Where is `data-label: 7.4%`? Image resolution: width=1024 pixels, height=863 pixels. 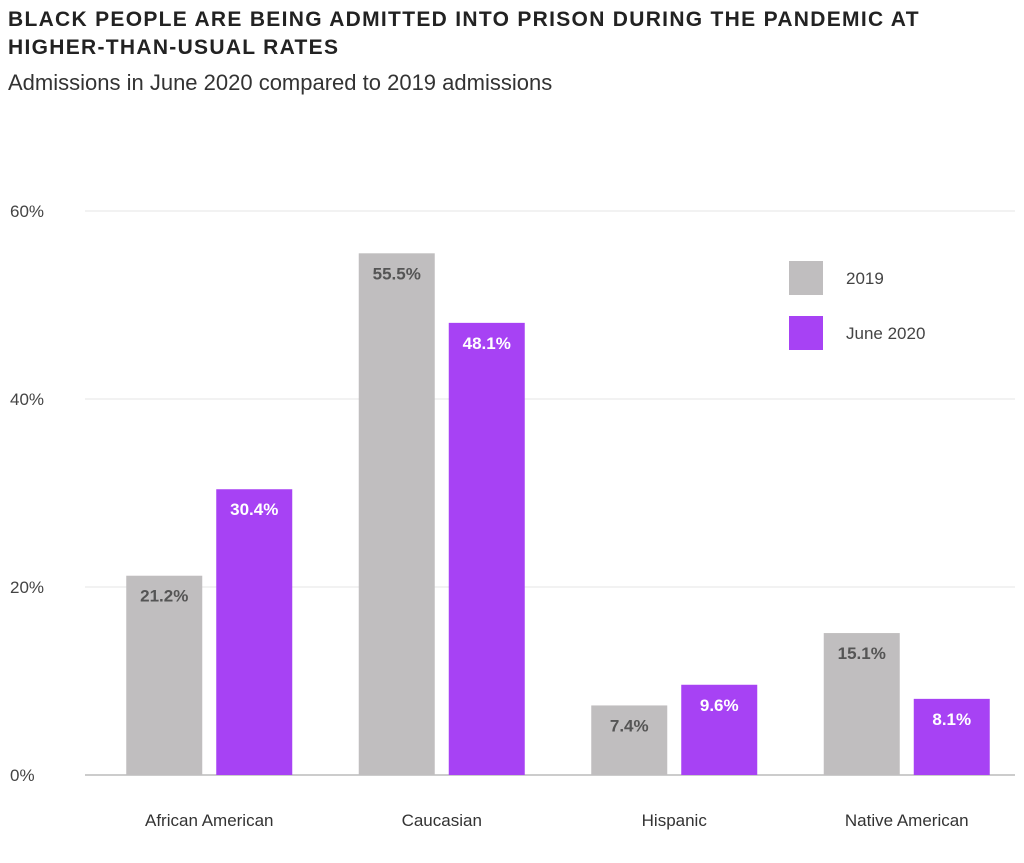
data-label: 7.4% is located at coordinates (629, 725).